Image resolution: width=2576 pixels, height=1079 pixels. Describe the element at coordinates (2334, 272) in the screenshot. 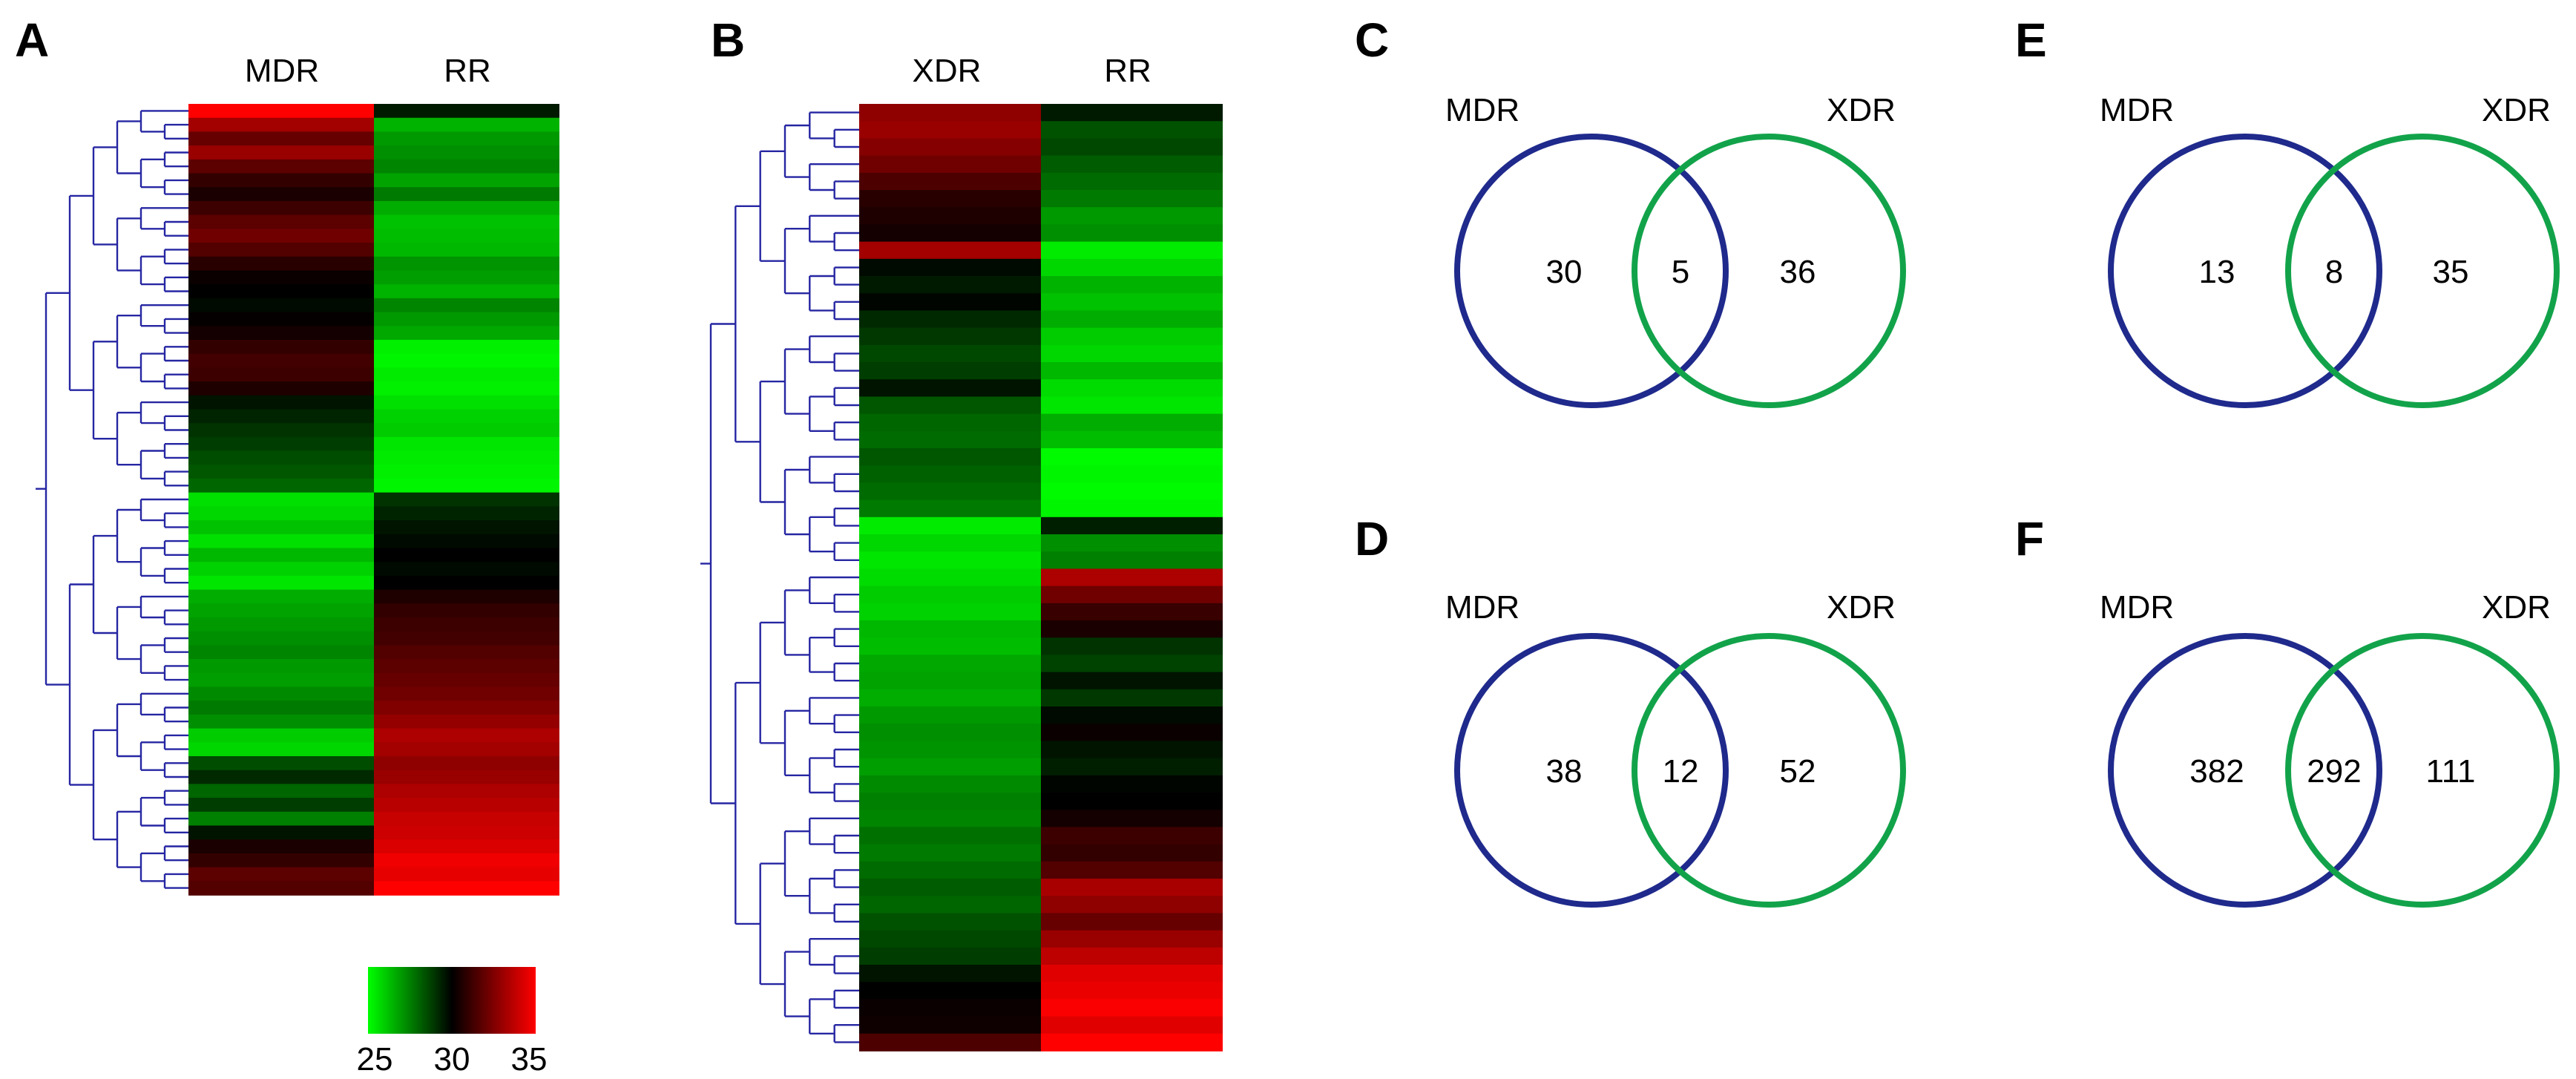

I see `venn-e-both: 8` at that location.